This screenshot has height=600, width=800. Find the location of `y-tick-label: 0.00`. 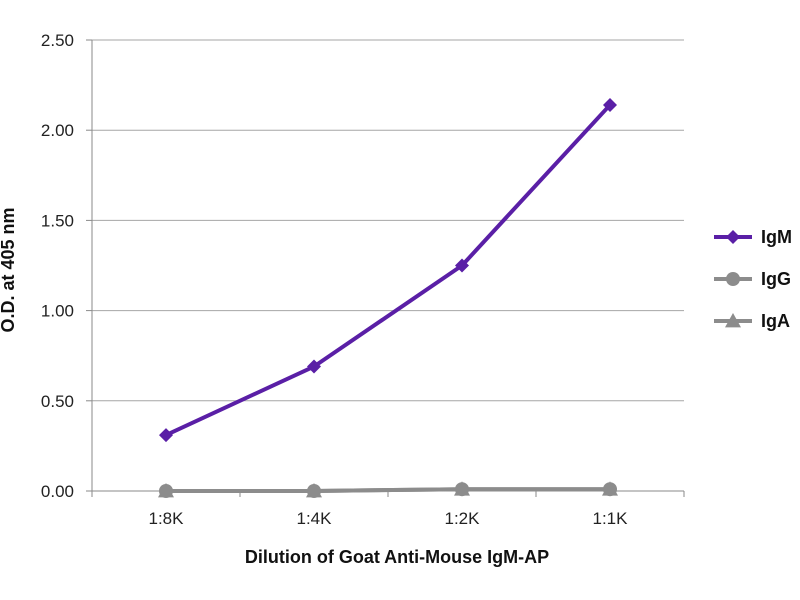

y-tick-label: 0.00 is located at coordinates (57, 491).